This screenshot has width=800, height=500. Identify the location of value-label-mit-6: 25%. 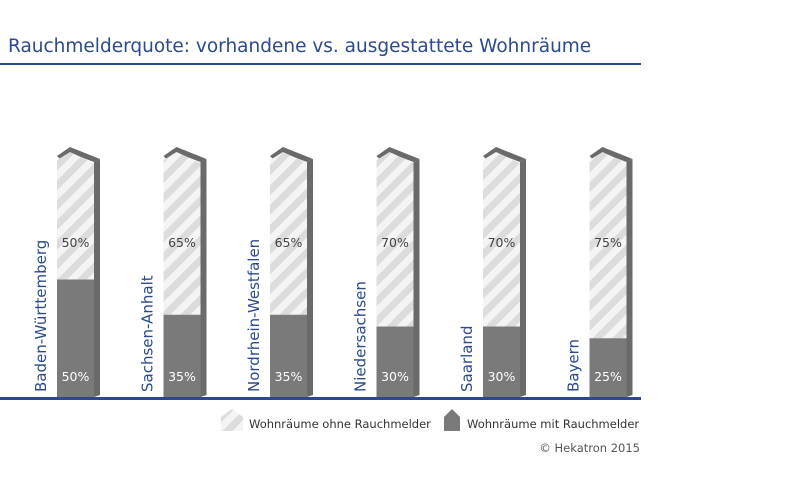
(608, 376).